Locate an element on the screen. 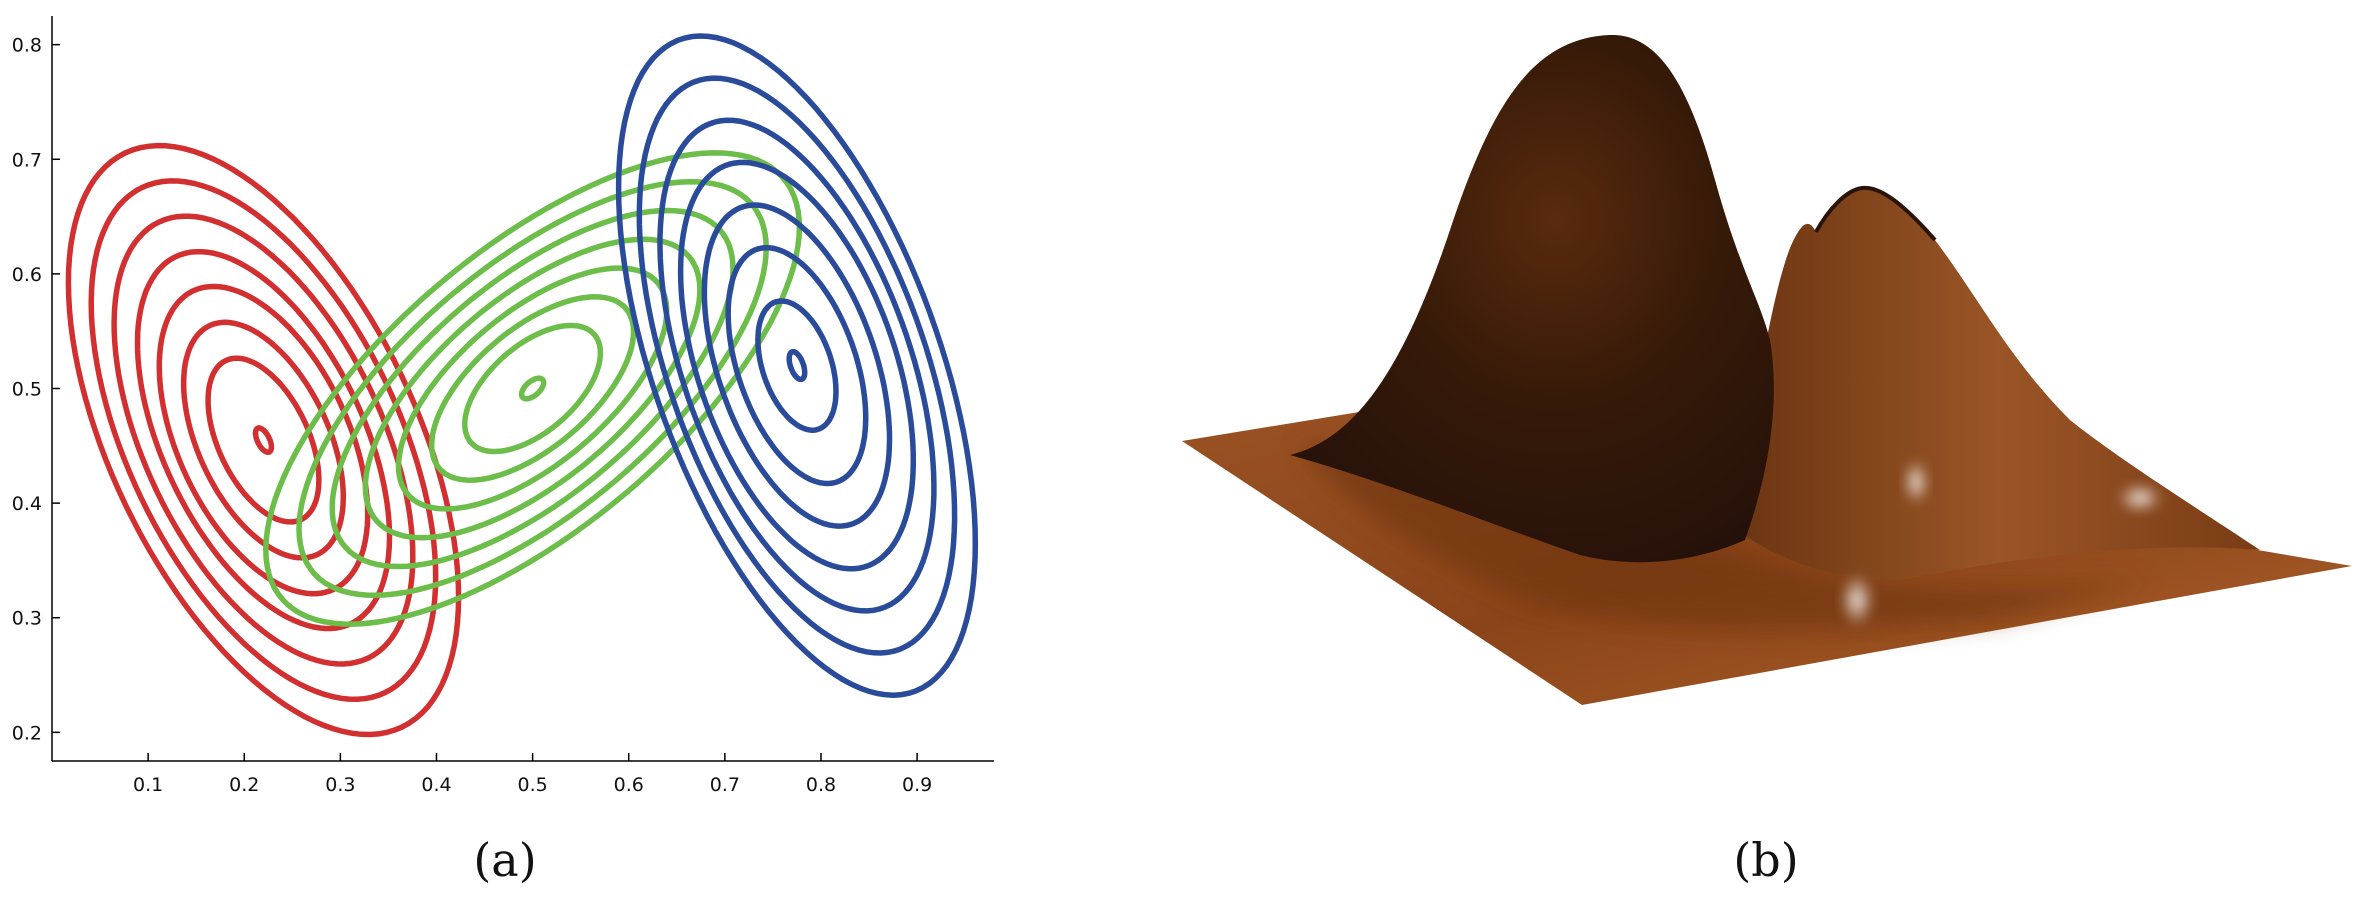 This screenshot has height=898, width=2358. contour-level-s2-l6 is located at coordinates (797, 365).